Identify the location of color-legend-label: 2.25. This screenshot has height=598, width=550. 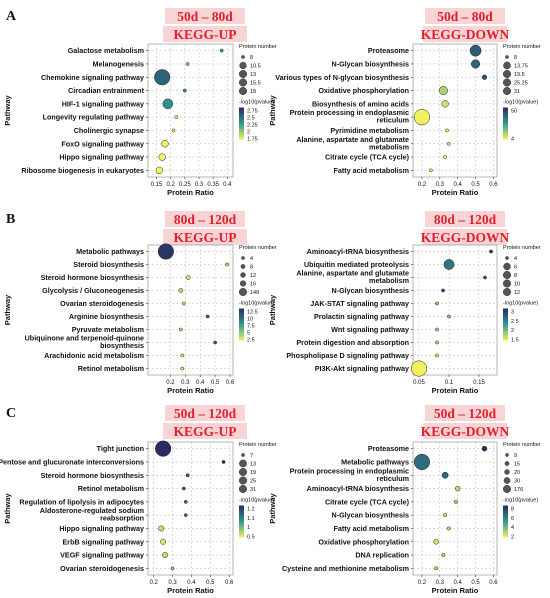
(252, 126).